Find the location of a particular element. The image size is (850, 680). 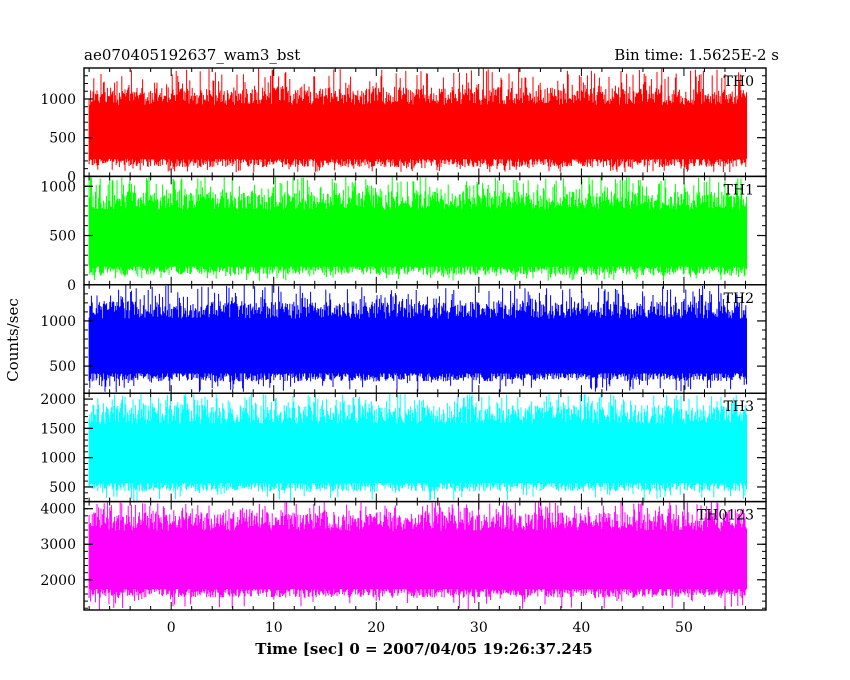

panel-label-th0123: TH0123 is located at coordinates (725, 516).